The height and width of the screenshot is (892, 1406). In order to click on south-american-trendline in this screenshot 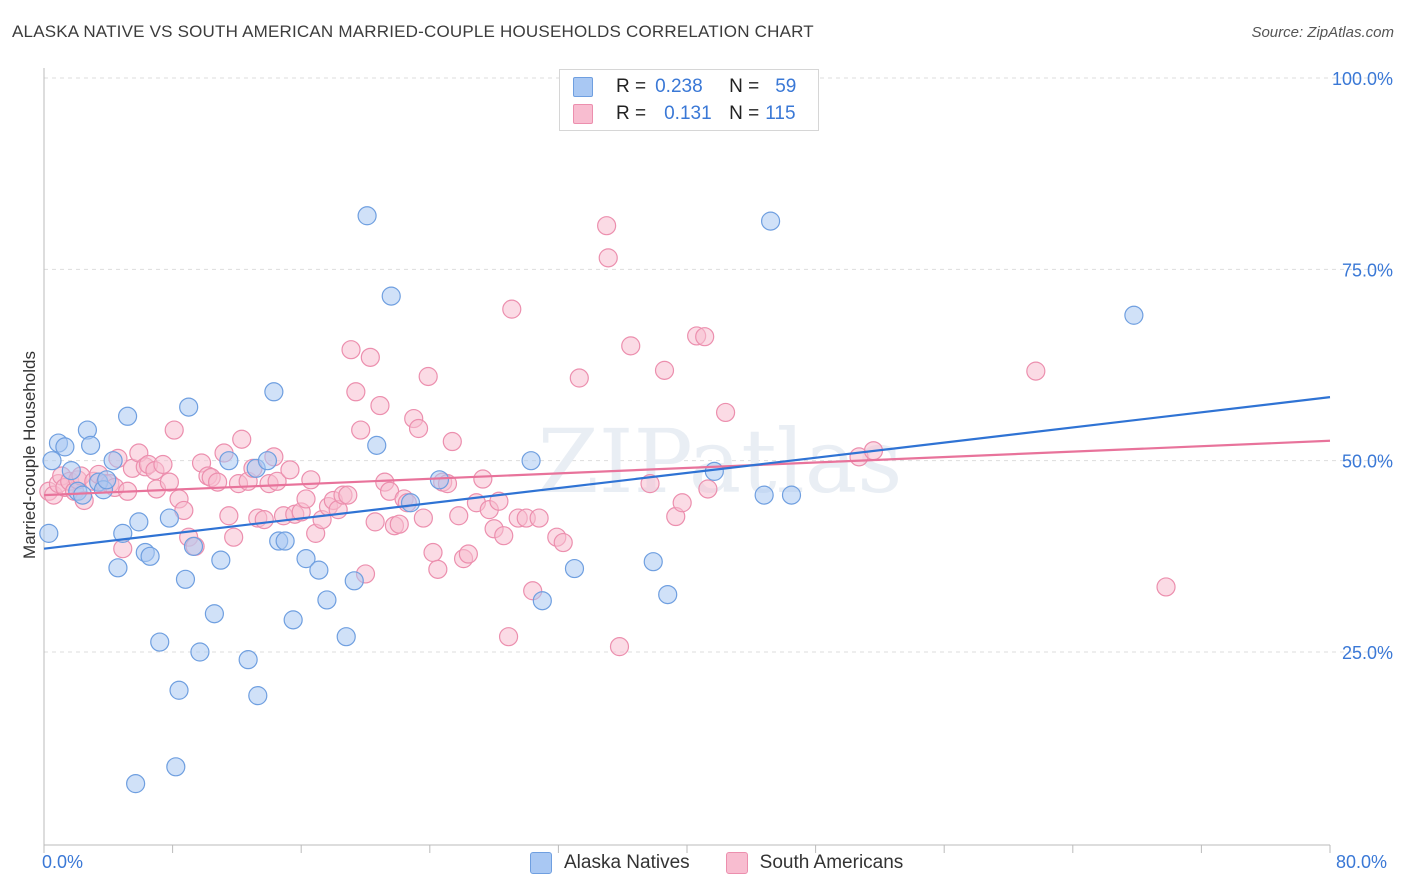, I will do `click(687, 468)`.